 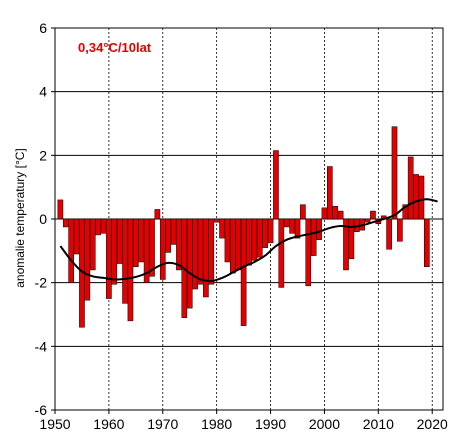 What do you see at coordinates (76, 236) in the screenshot?
I see `bar-1954` at bounding box center [76, 236].